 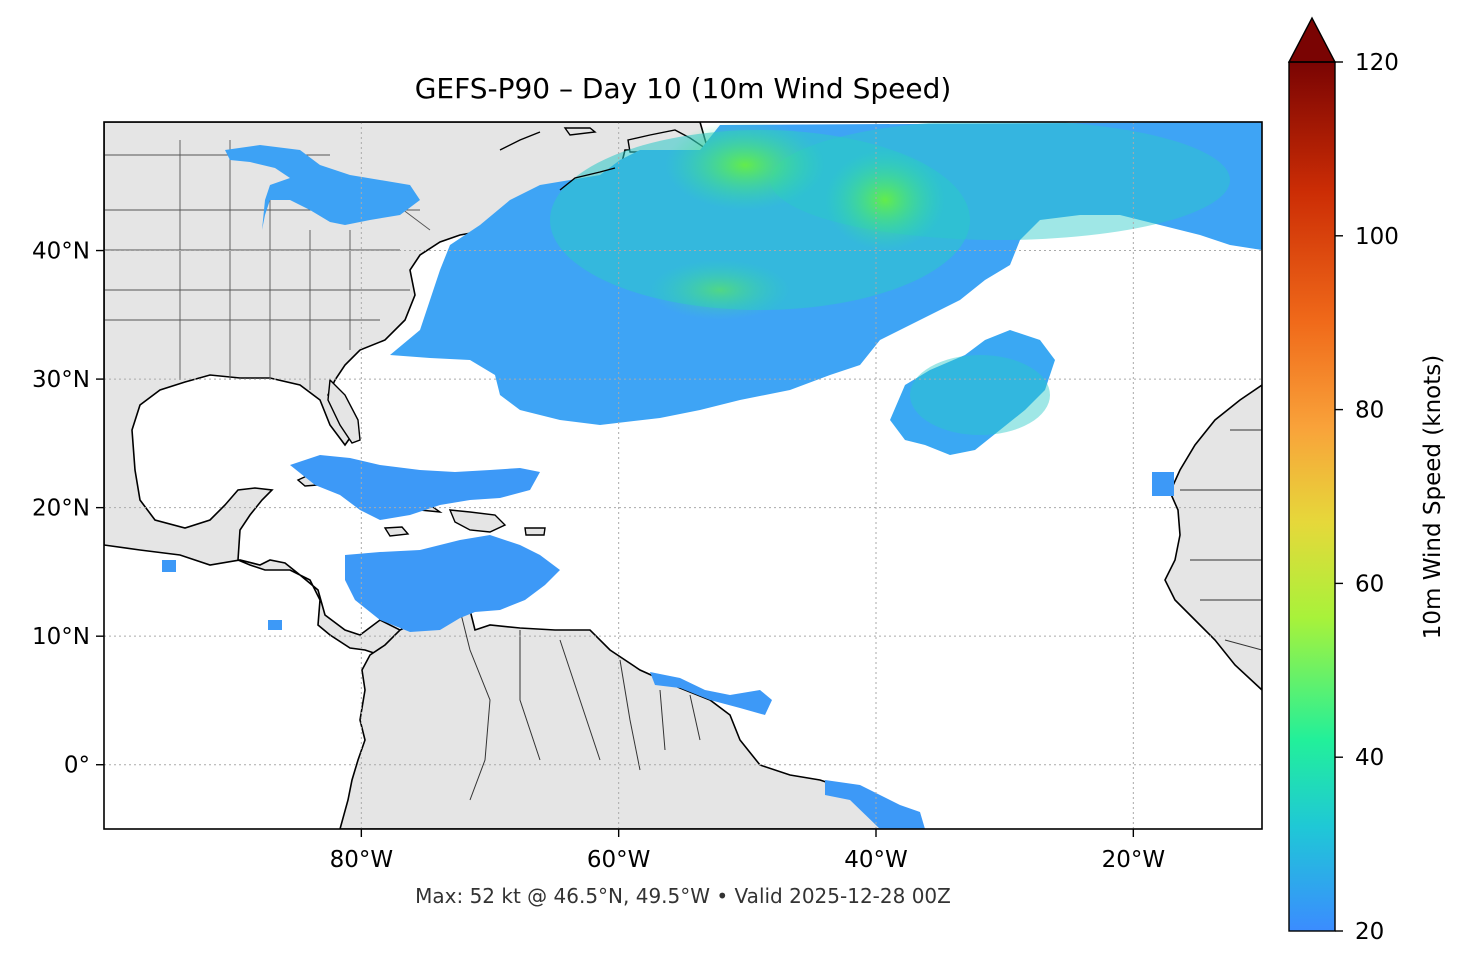 What do you see at coordinates (876, 860) in the screenshot?
I see `lon-tick-label: 40°W` at bounding box center [876, 860].